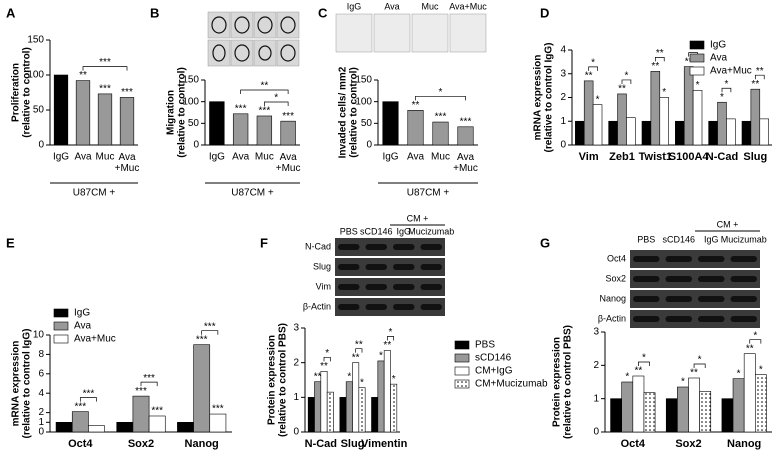 This screenshot has width=784, height=475. What do you see at coordinates (82, 326) in the screenshot?
I see `legend-label: Ava` at bounding box center [82, 326].